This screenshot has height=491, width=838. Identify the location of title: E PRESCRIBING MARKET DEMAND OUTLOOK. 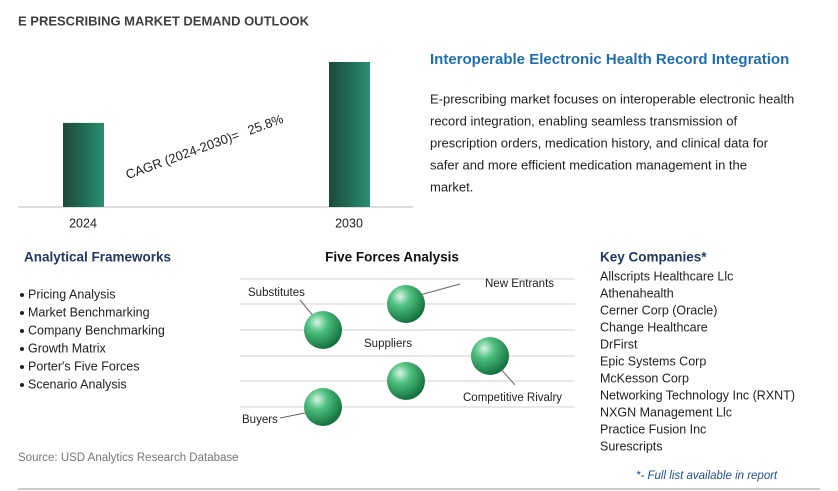
(164, 20).